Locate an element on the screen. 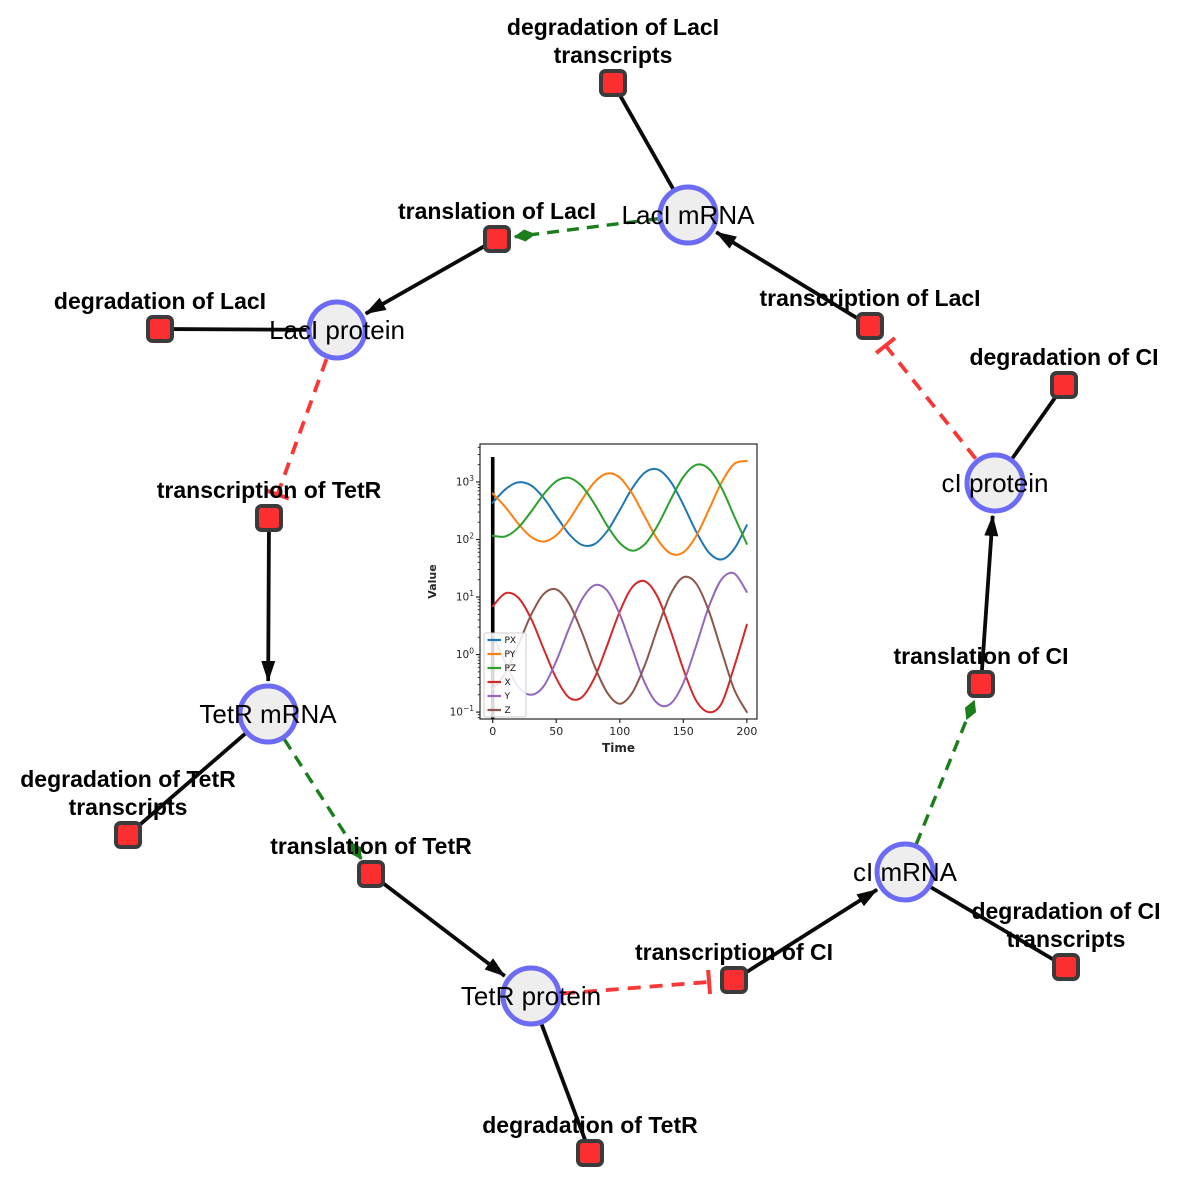 This screenshot has width=1189, height=1200. edge-tetr-protein--deg-tetr-plain is located at coordinates (563, 1082).